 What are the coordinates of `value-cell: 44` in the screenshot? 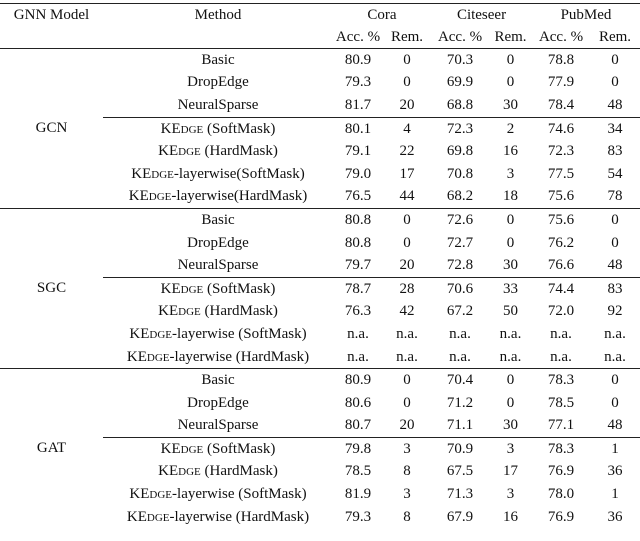 It's located at (407, 196).